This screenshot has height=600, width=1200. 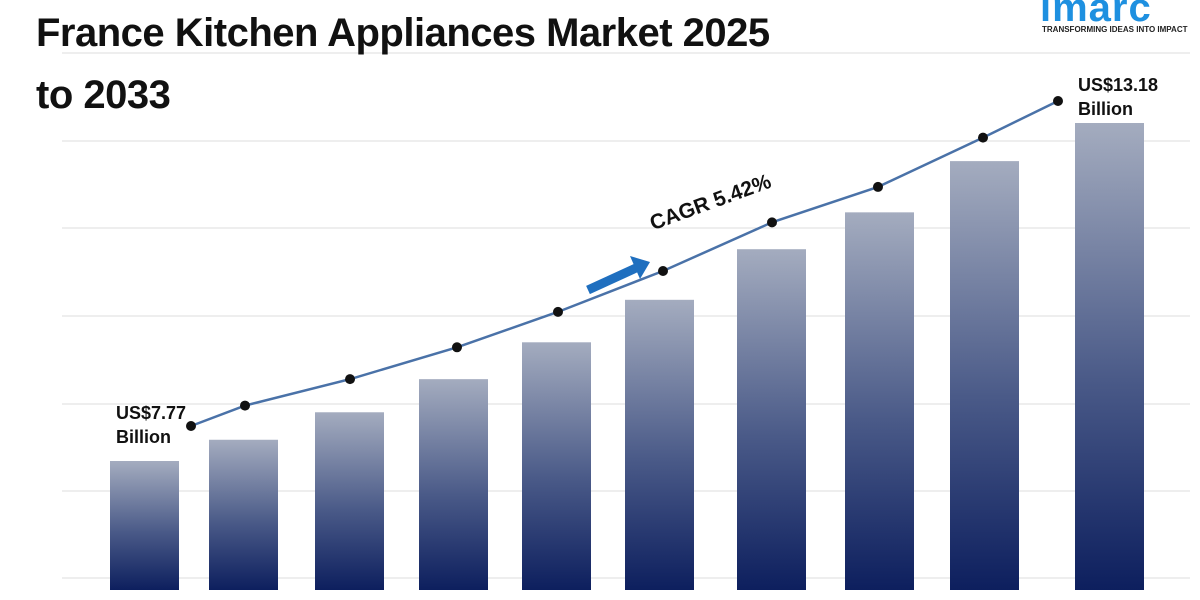 I want to click on arrow-head, so click(x=640, y=267).